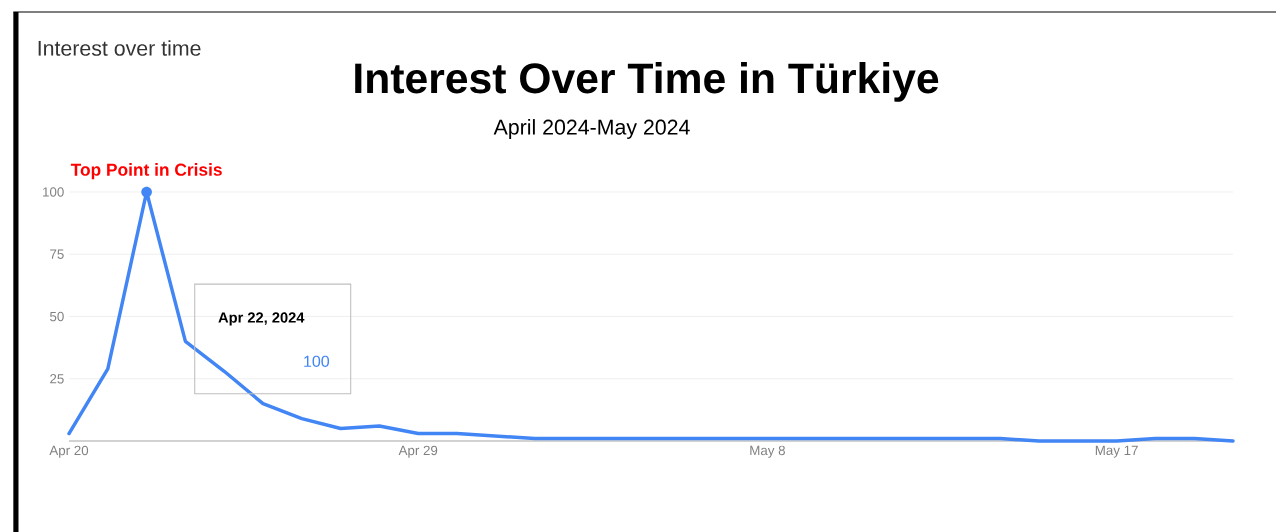  Describe the element at coordinates (69, 451) in the screenshot. I see `x-tick-label: Apr 20` at that location.